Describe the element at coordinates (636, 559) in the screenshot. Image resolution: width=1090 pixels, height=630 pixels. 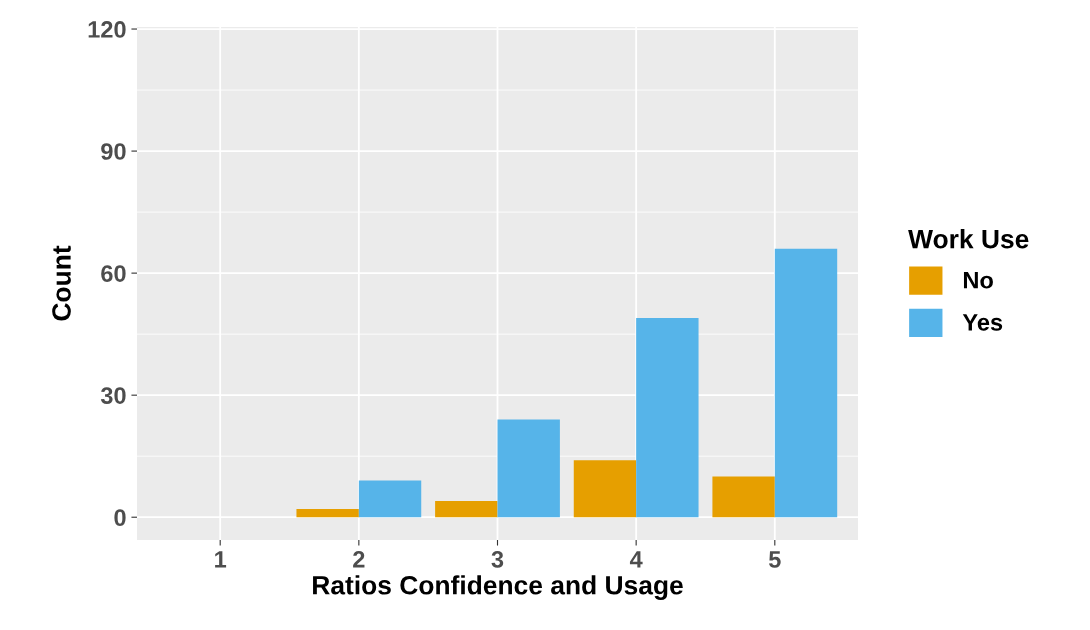
I see `x-tick-label: 4` at that location.